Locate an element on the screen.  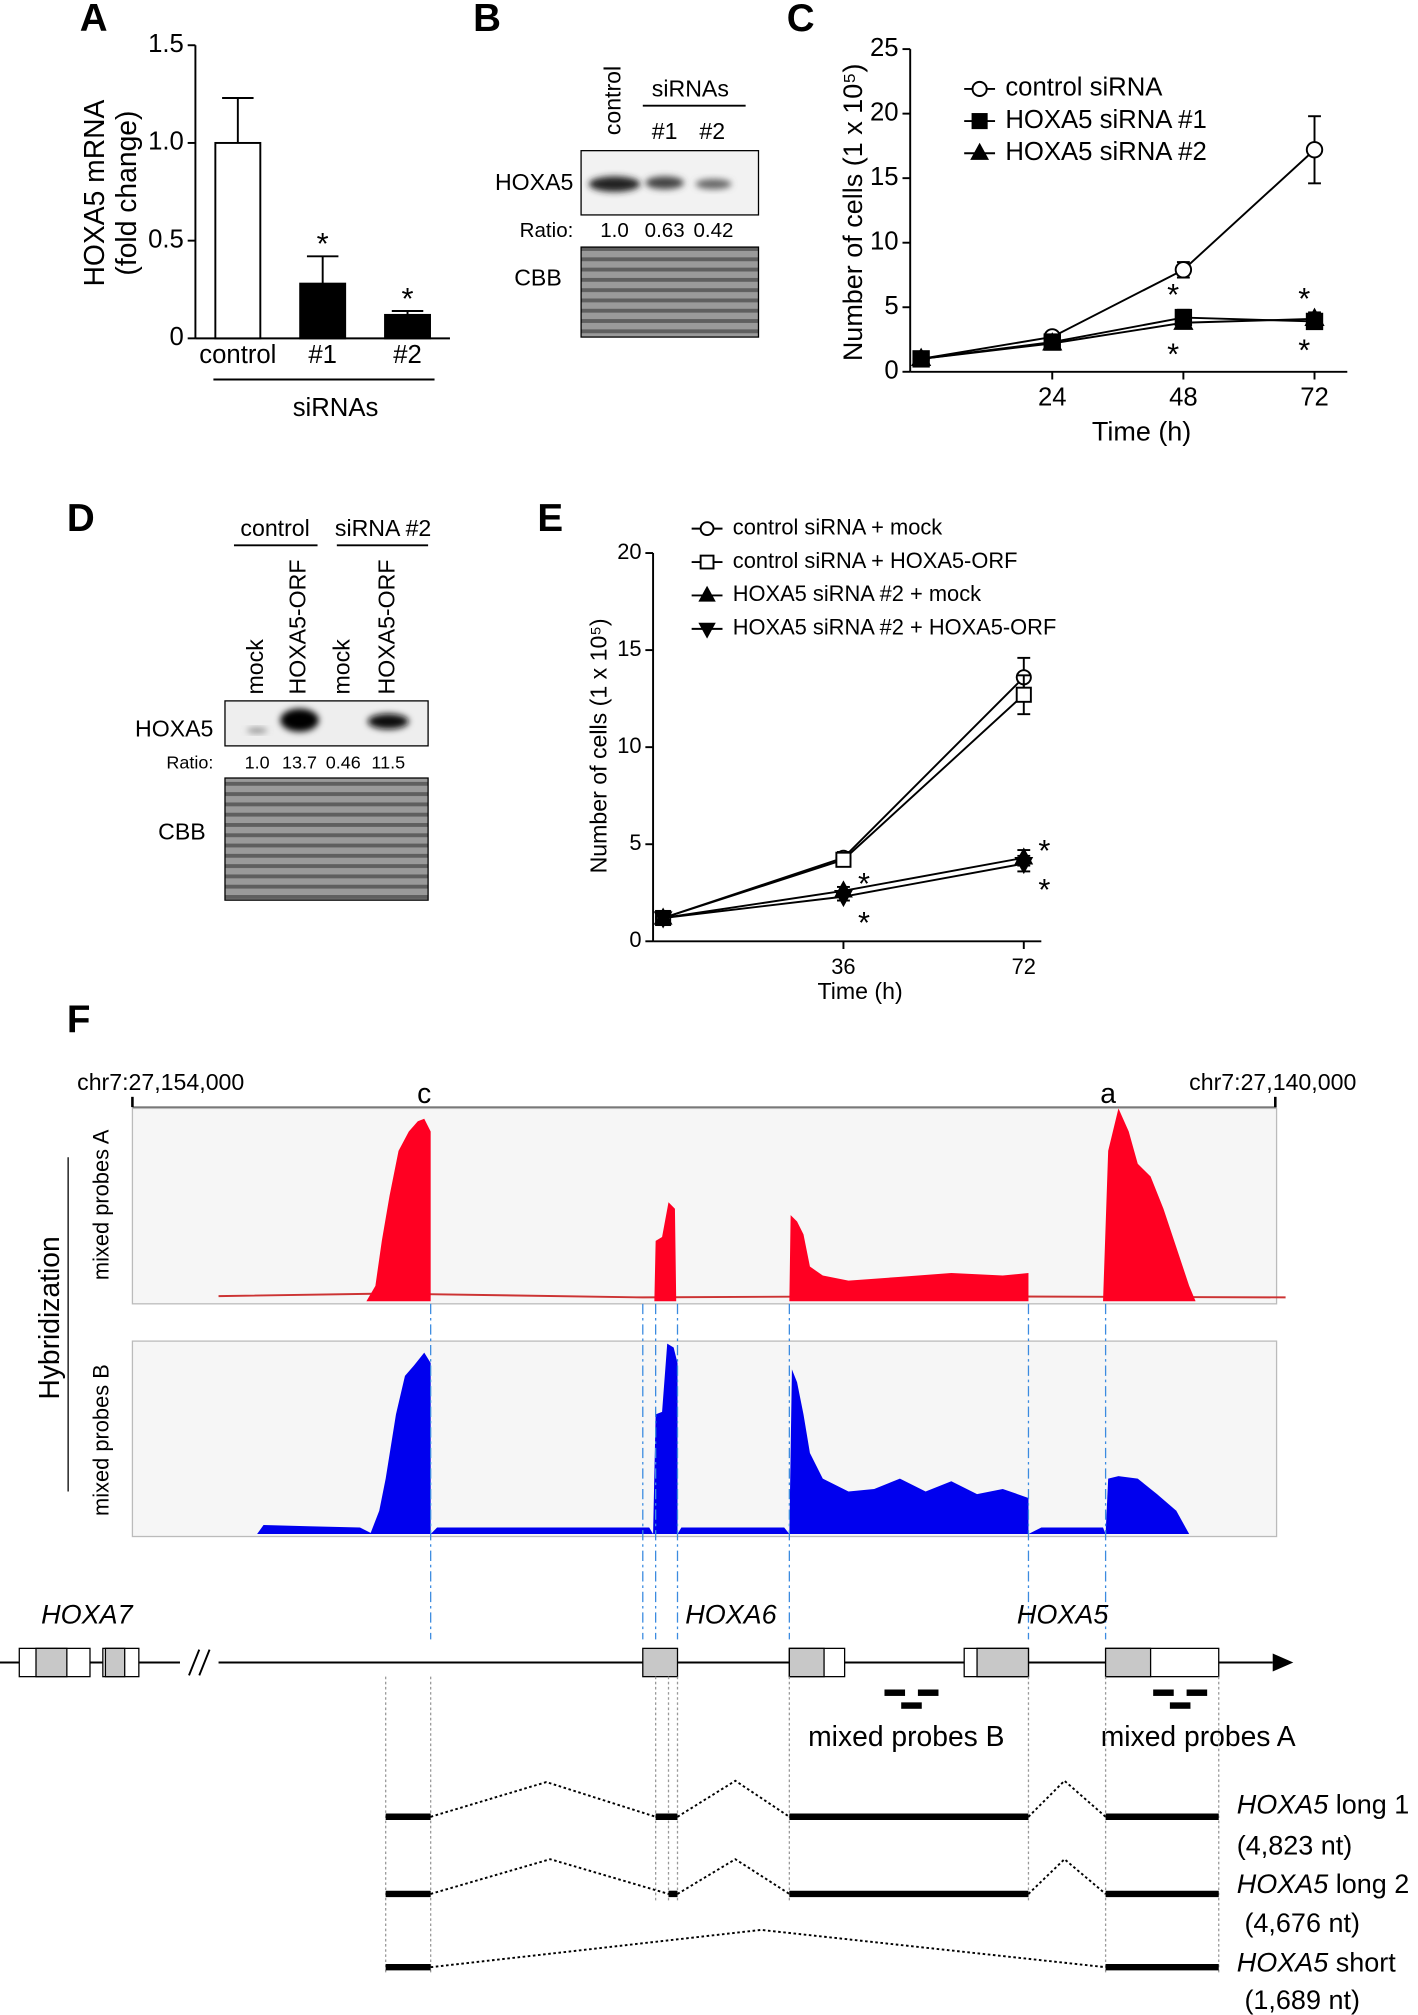
x-tick-label: 48 is located at coordinates (1183, 398).